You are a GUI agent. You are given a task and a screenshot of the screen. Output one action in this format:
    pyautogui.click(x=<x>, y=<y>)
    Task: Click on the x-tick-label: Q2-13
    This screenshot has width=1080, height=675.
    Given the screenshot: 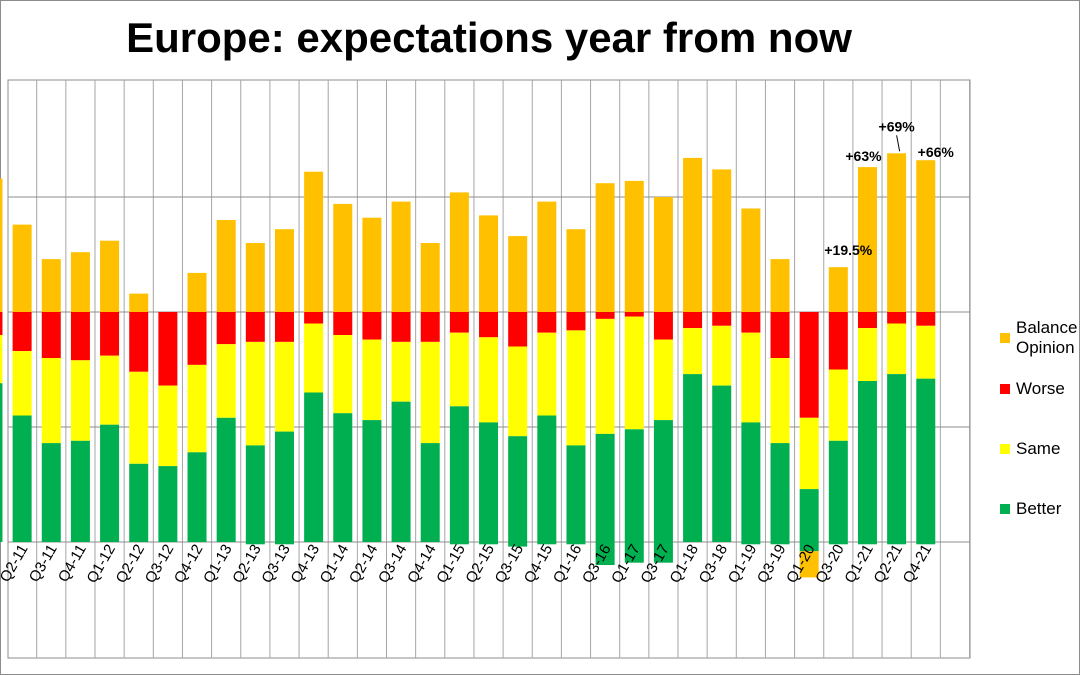 What is the action you would take?
    pyautogui.click(x=247, y=564)
    